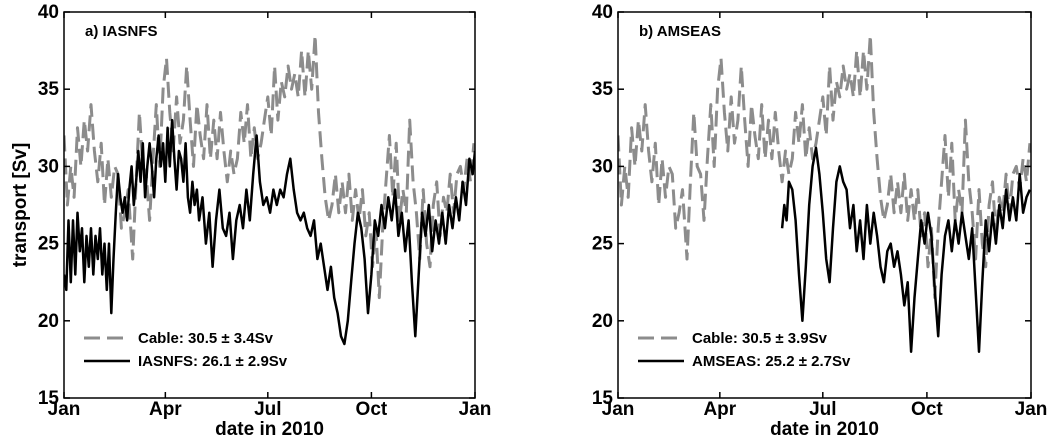  I want to click on y-axis-label: transport [Sv], so click(20, 205).